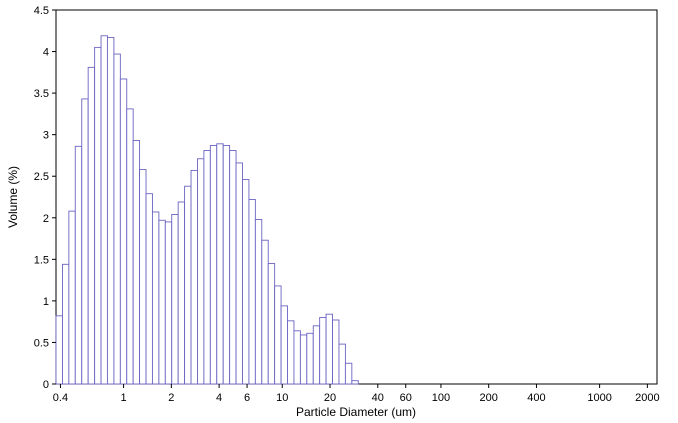  Describe the element at coordinates (13, 197) in the screenshot. I see `y-axis-title: Volume (%)` at that location.